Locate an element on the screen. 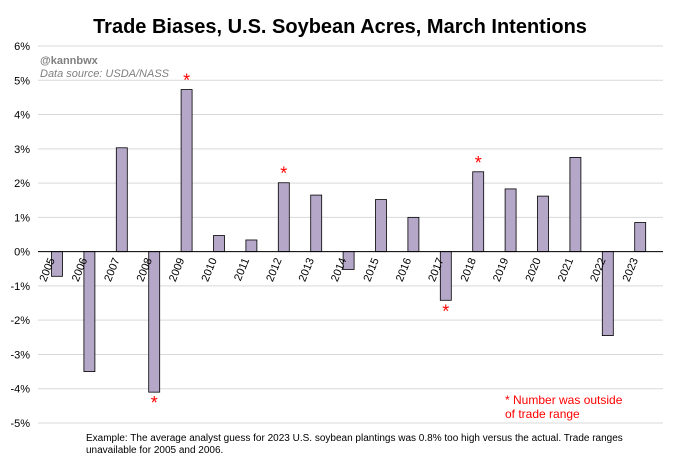  y-tick-label: 6% is located at coordinates (22, 47).